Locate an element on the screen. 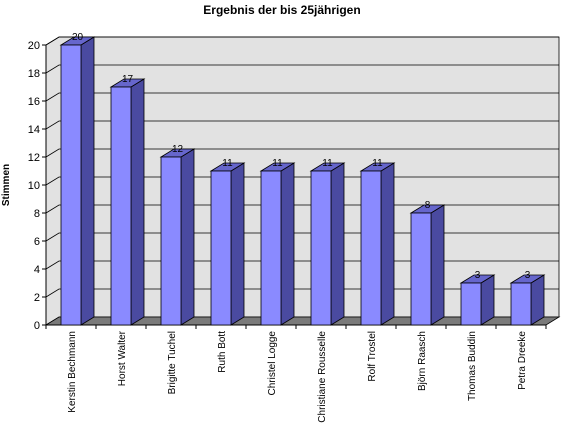 Image resolution: width=561 pixels, height=424 pixels. y-axis-label: Stimmen is located at coordinates (6, 185).